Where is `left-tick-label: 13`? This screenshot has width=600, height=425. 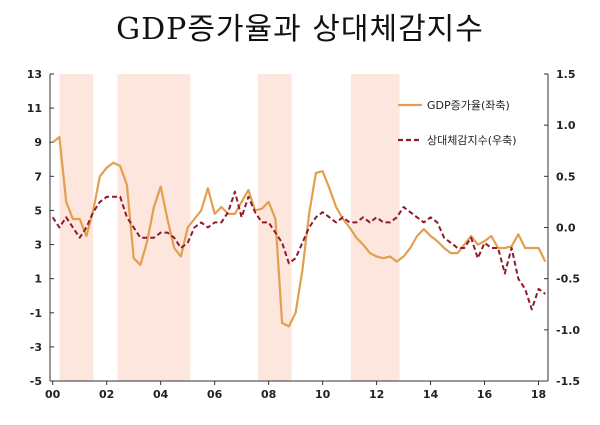
left-tick-label: 13 is located at coordinates (34, 74).